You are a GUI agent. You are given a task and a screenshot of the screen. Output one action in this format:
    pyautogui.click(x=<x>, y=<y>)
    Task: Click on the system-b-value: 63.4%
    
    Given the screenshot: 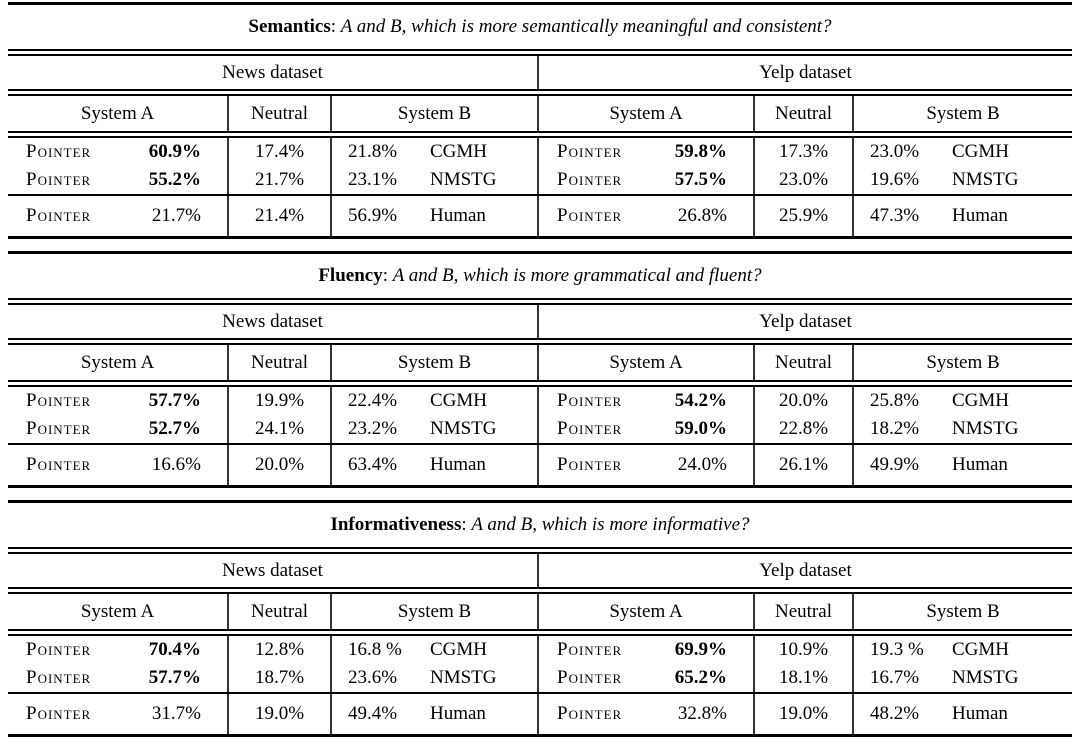 What is the action you would take?
    pyautogui.click(x=380, y=465)
    